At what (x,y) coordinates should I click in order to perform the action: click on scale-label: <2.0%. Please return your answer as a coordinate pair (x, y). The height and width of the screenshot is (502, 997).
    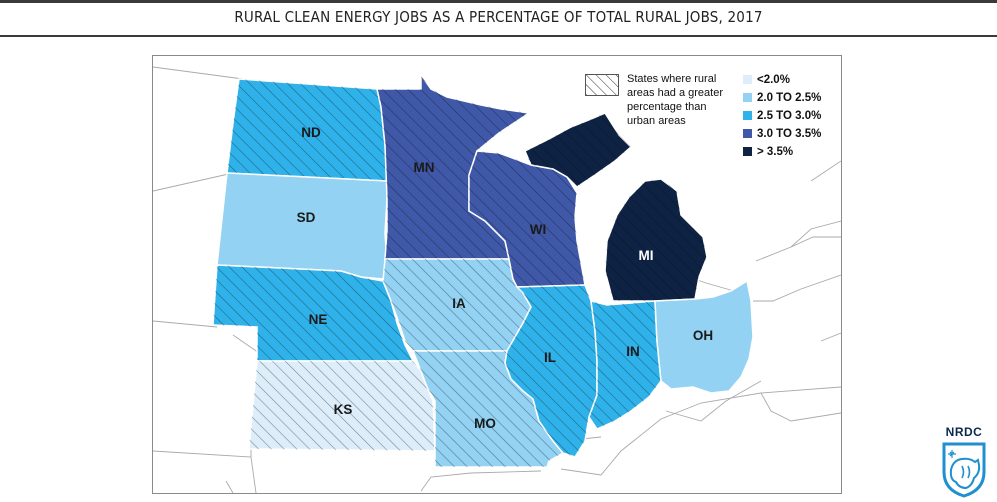
    Looking at the image, I should click on (773, 79).